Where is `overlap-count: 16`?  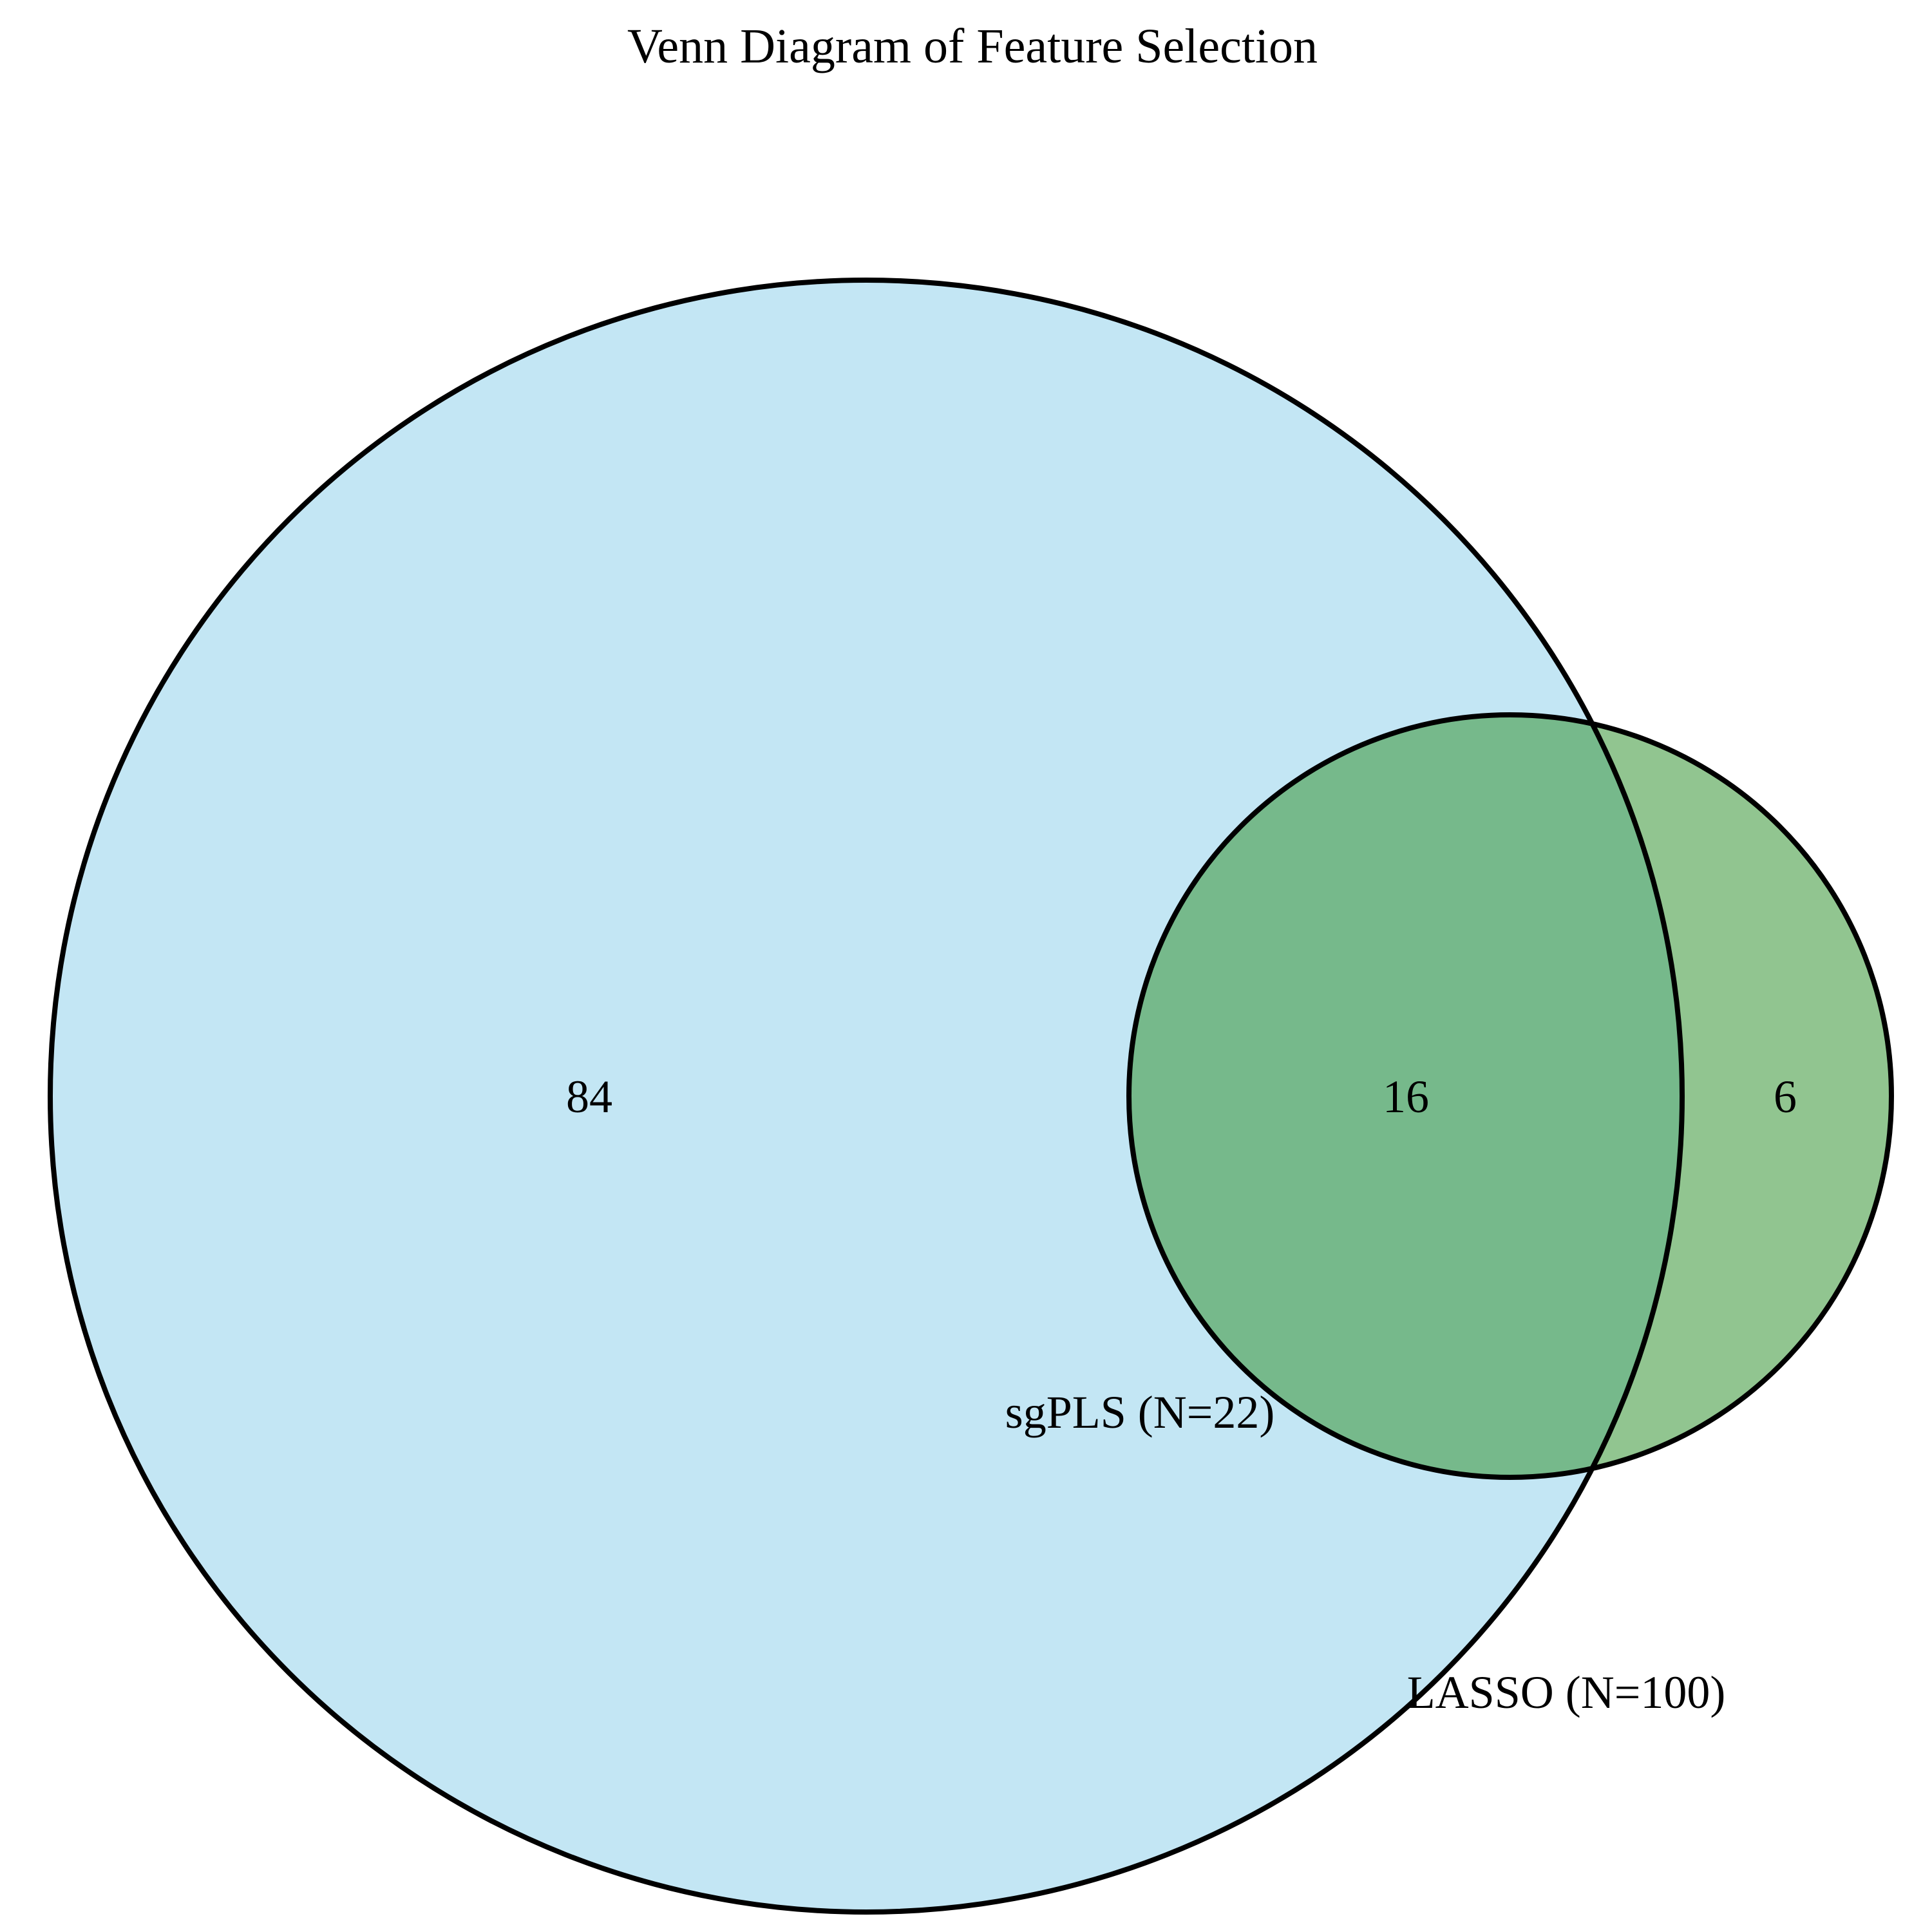
overlap-count: 16 is located at coordinates (1406, 1096).